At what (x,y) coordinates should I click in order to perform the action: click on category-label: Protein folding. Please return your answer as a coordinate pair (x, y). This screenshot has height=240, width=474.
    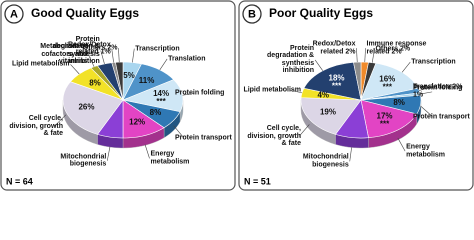
    Looking at the image, I should click on (205, 94).